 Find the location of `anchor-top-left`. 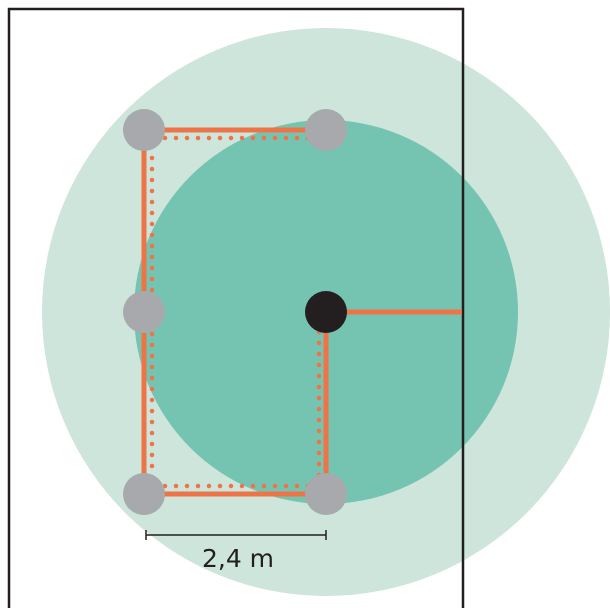

anchor-top-left is located at coordinates (144, 130).